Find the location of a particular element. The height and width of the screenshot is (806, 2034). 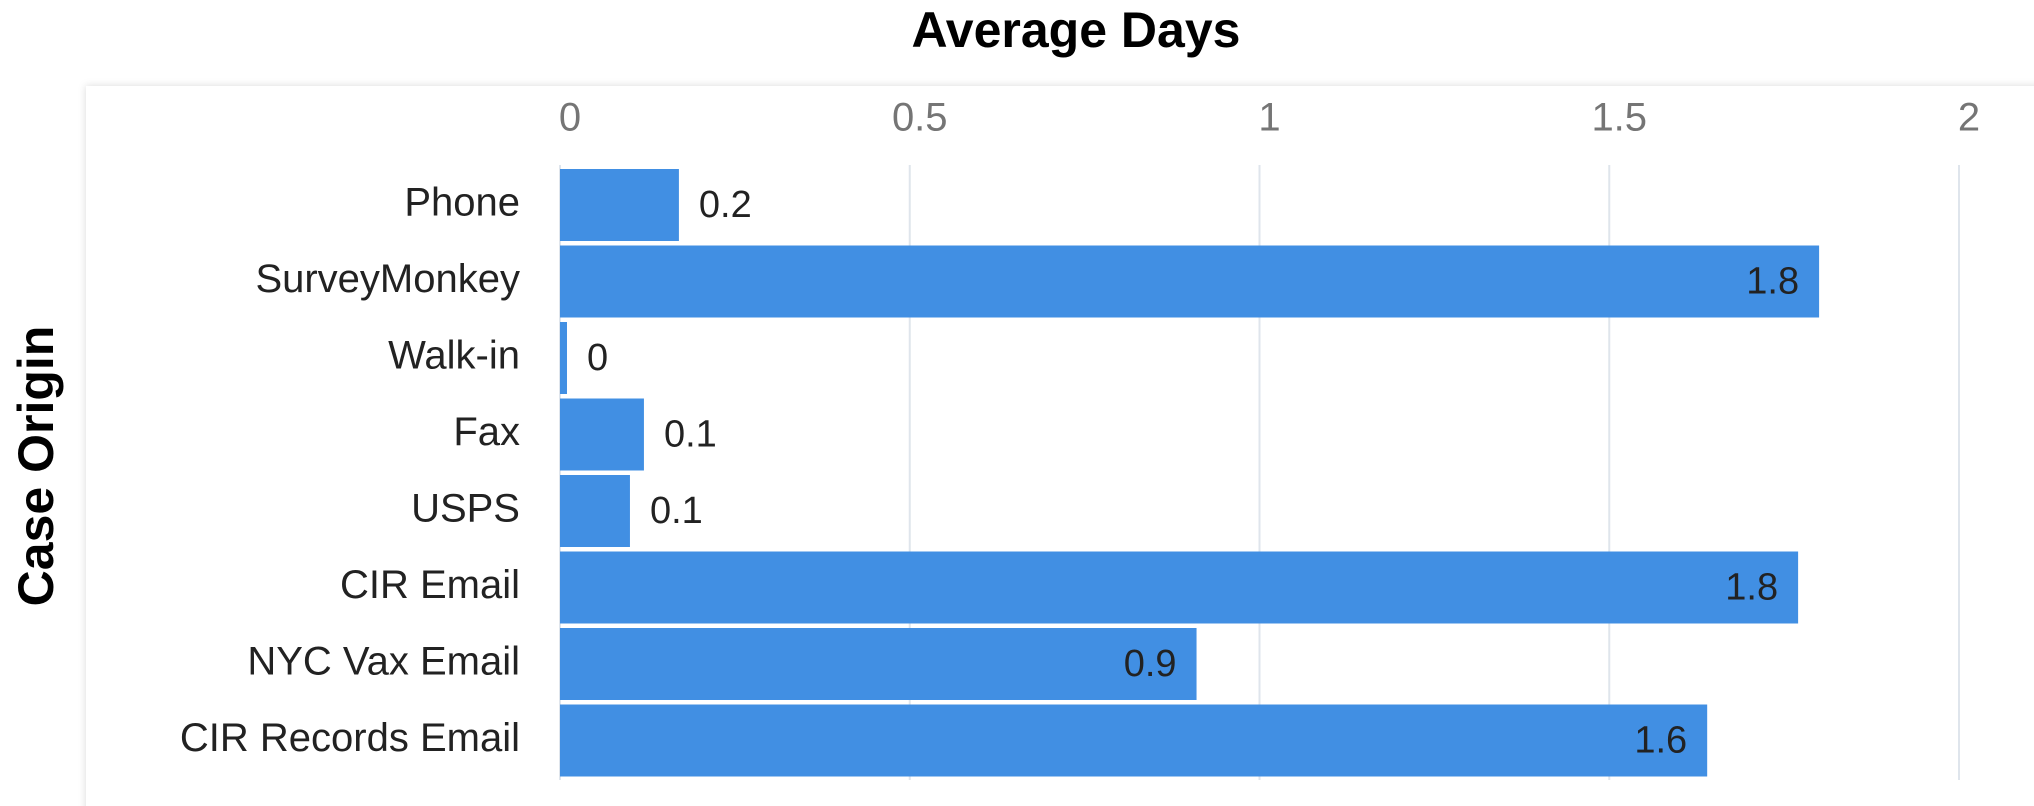

y-tick-label: Phone is located at coordinates (462, 203).